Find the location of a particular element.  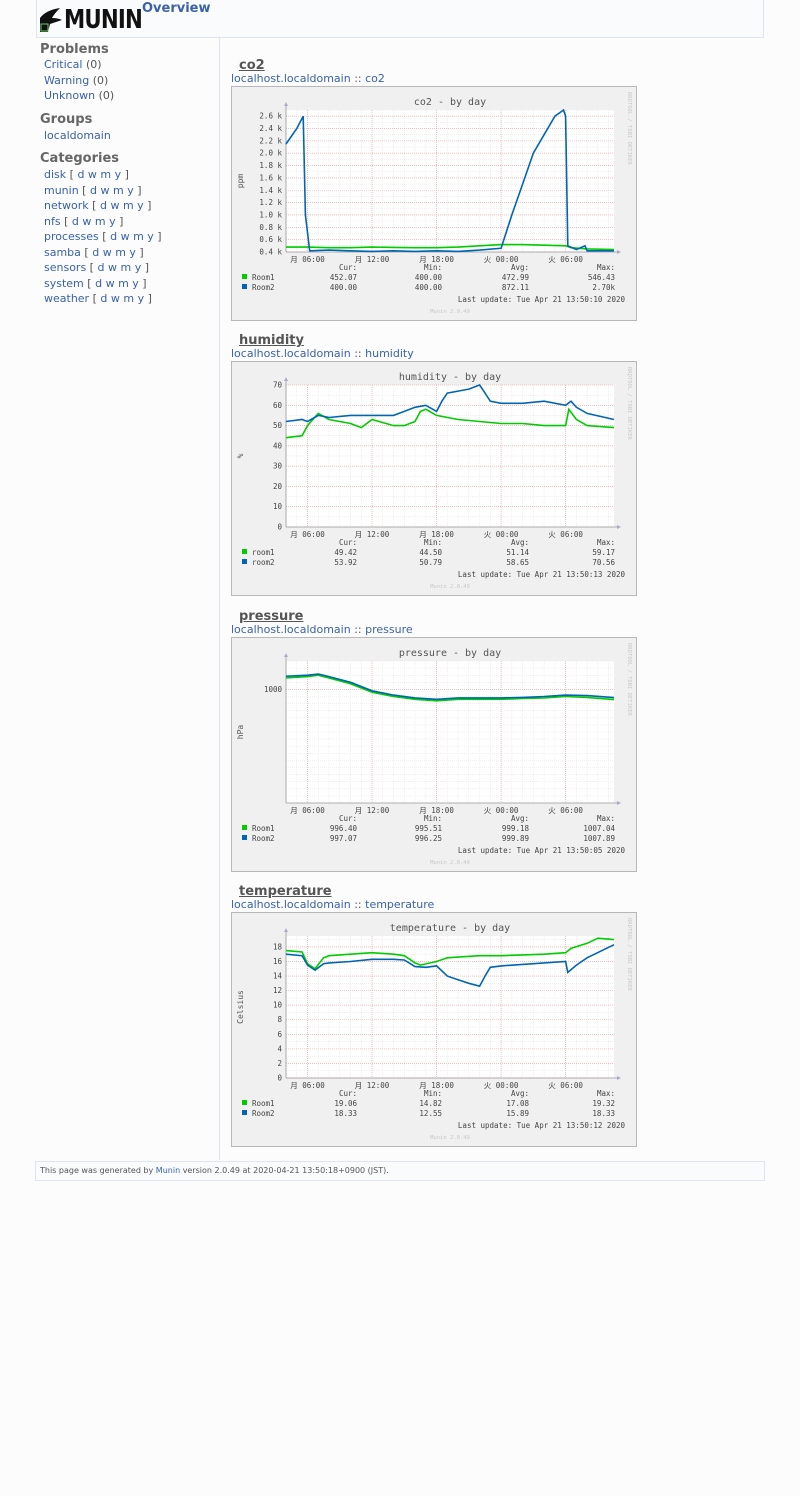

y-tick-label: 2 is located at coordinates (279, 1063).